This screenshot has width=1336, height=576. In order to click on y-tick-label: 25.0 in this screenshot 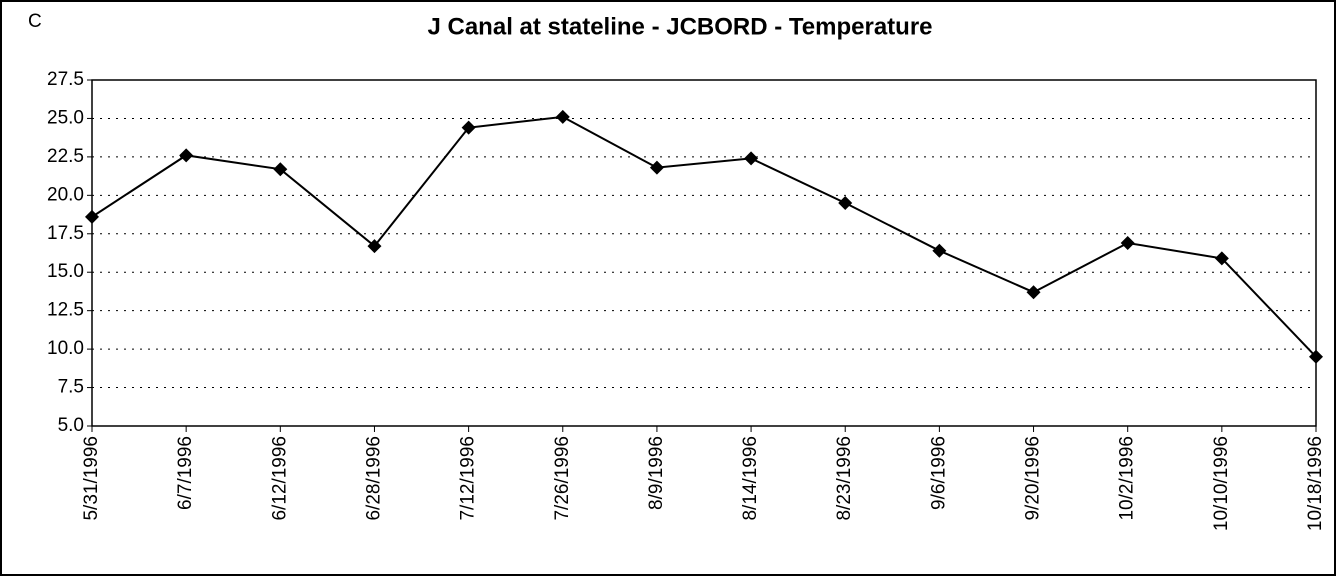, I will do `click(65, 117)`.